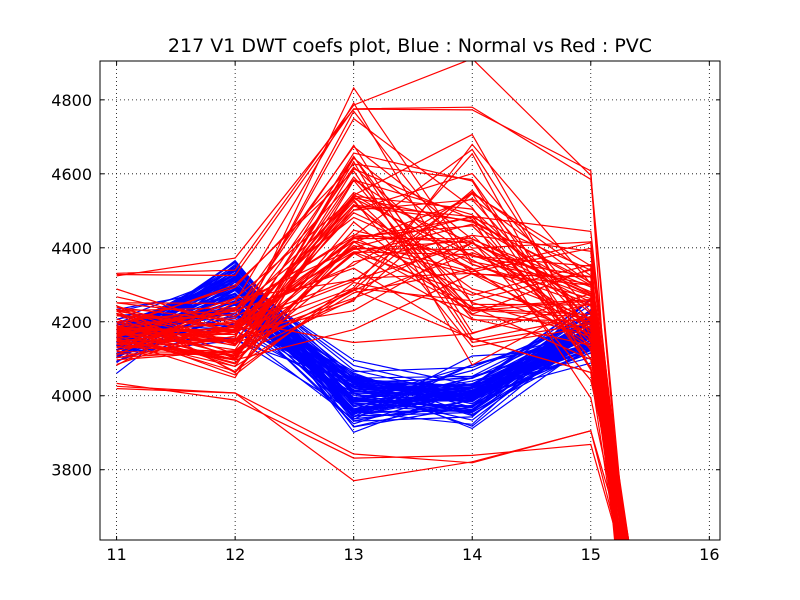 The image size is (800, 600). I want to click on y-tick-label: 4400, so click(71, 248).